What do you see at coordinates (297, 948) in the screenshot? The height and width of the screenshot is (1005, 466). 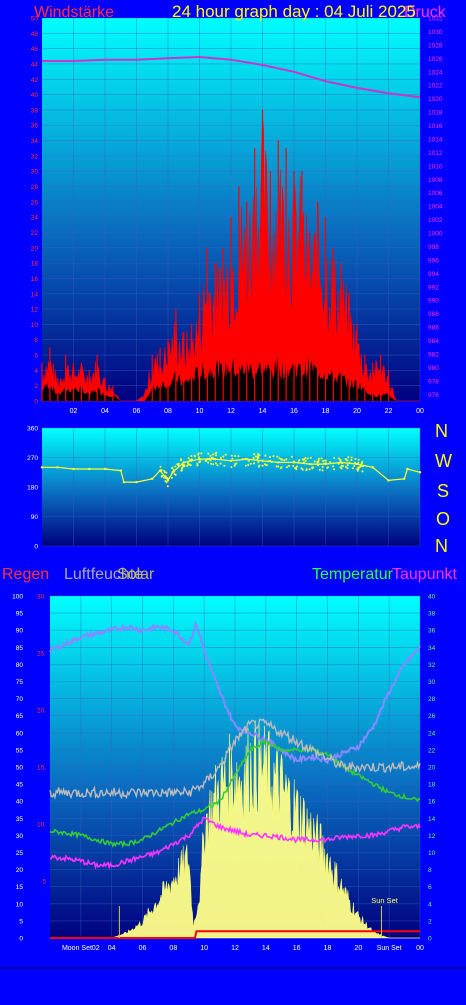 I see `climate-x-tick-label: 16` at bounding box center [297, 948].